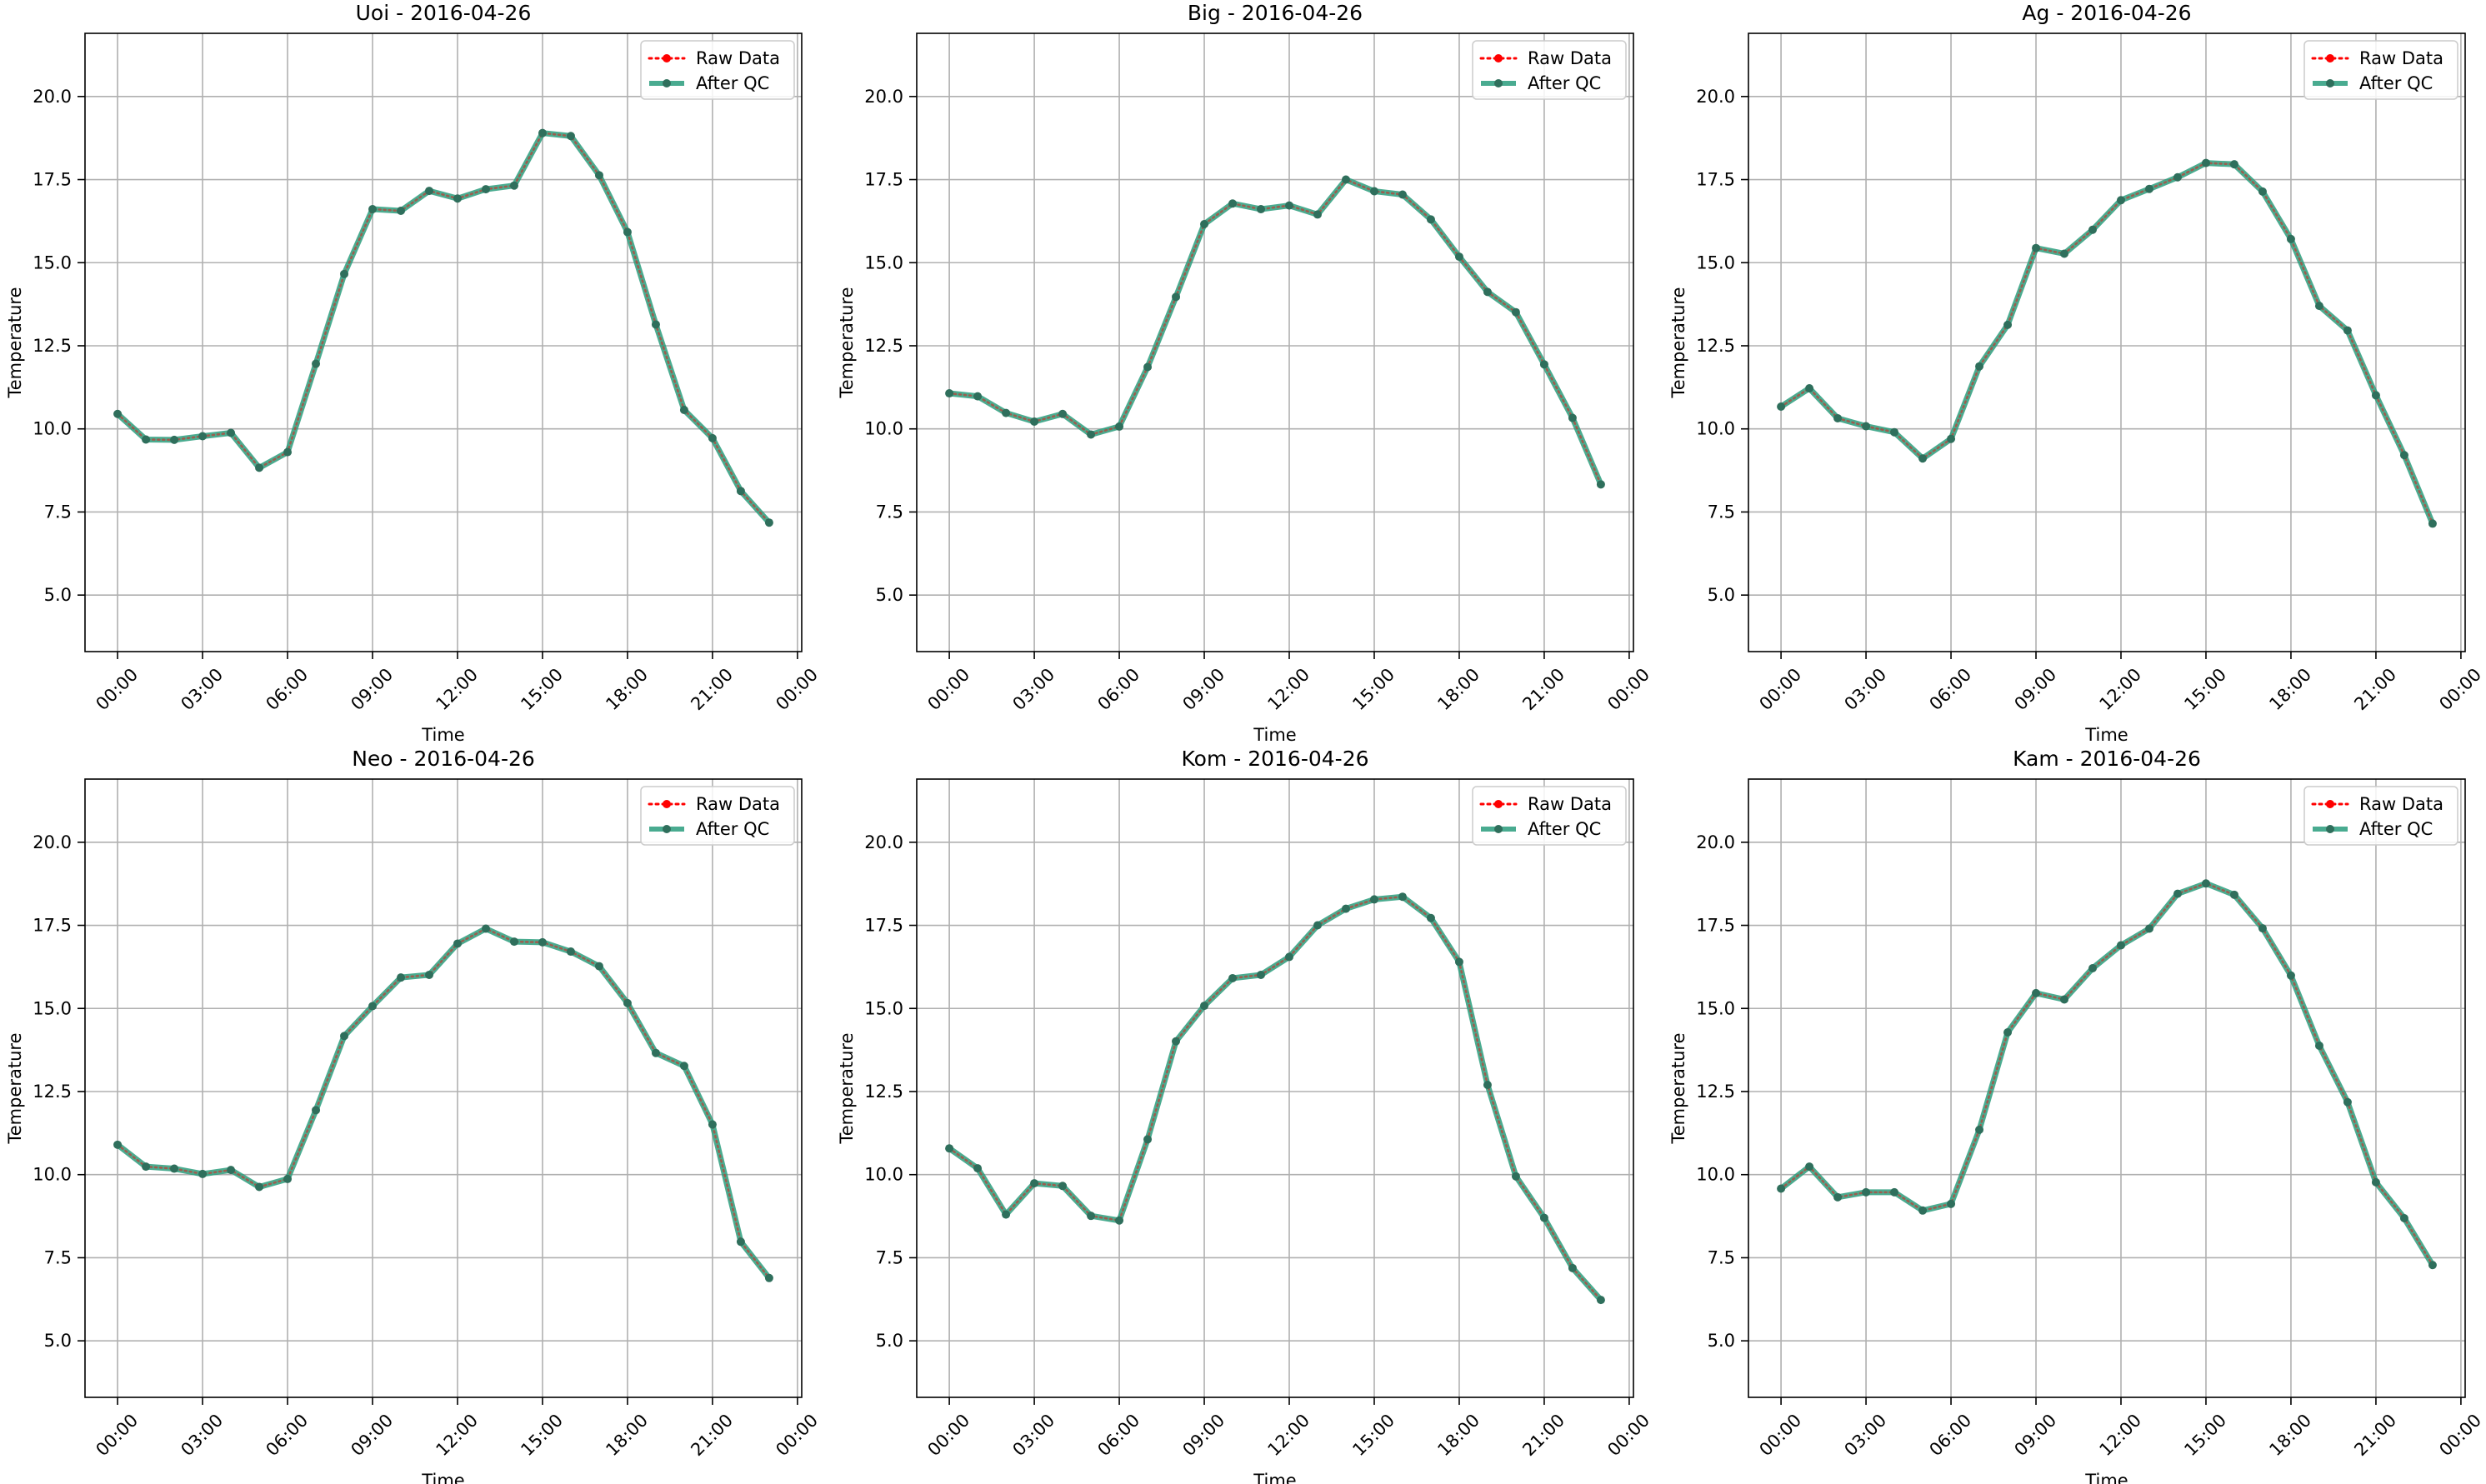  What do you see at coordinates (2290, 689) in the screenshot?
I see `x-tick-label: 18:00` at bounding box center [2290, 689].